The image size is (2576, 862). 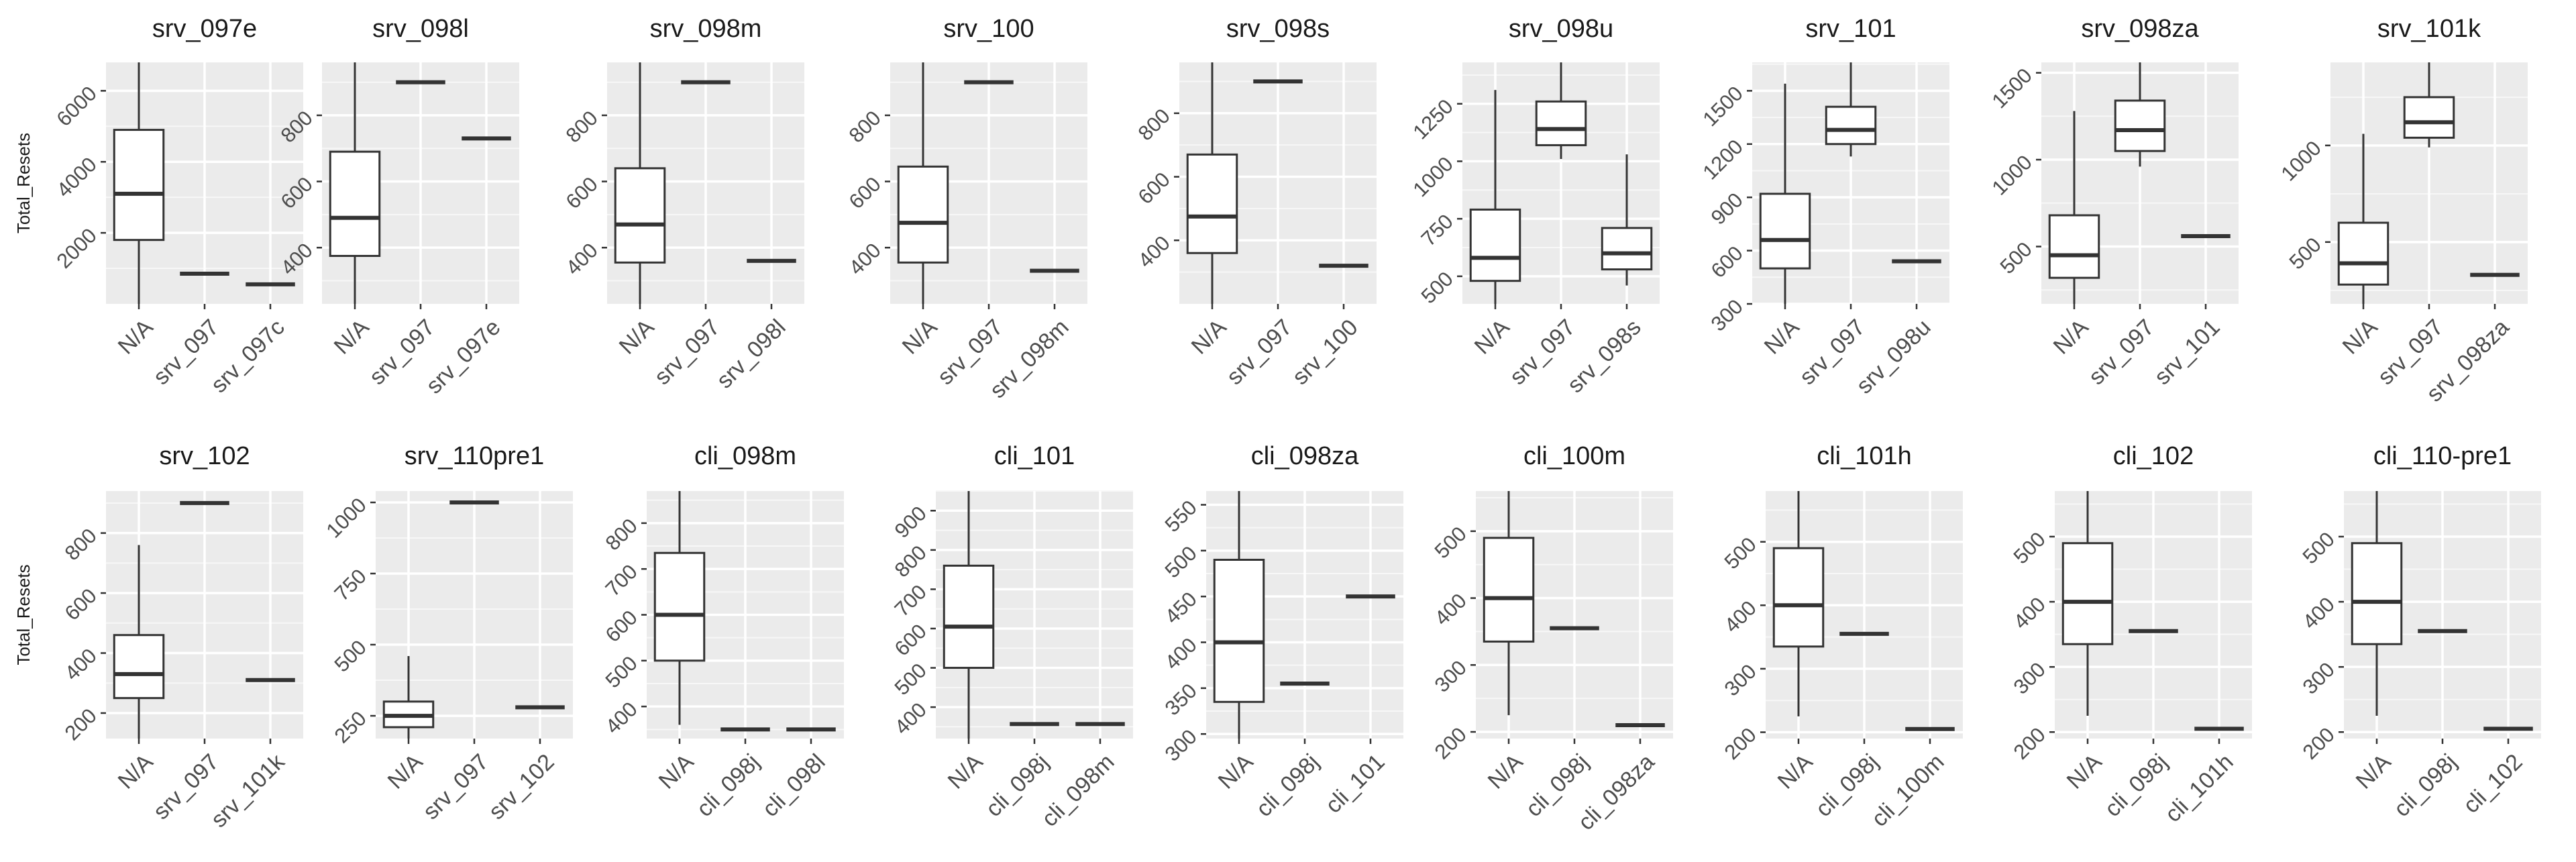 What do you see at coordinates (204, 456) in the screenshot?
I see `facet-title: srv_102` at bounding box center [204, 456].